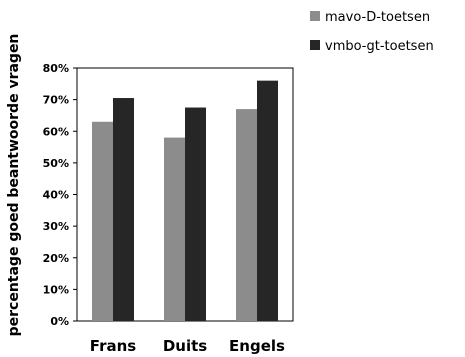 The height and width of the screenshot is (357, 465). What do you see at coordinates (56, 131) in the screenshot?
I see `y-tick-label: 60%` at bounding box center [56, 131].